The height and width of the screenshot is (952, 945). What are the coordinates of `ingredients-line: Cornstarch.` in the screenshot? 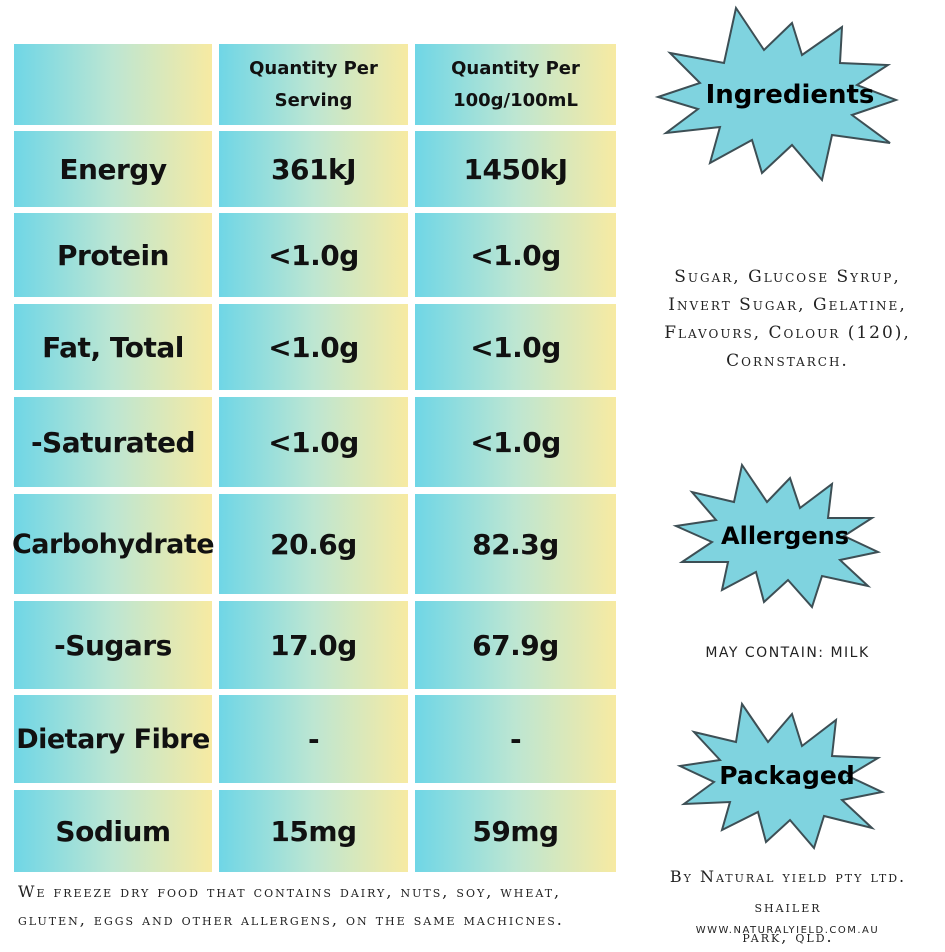 It's located at (787, 361).